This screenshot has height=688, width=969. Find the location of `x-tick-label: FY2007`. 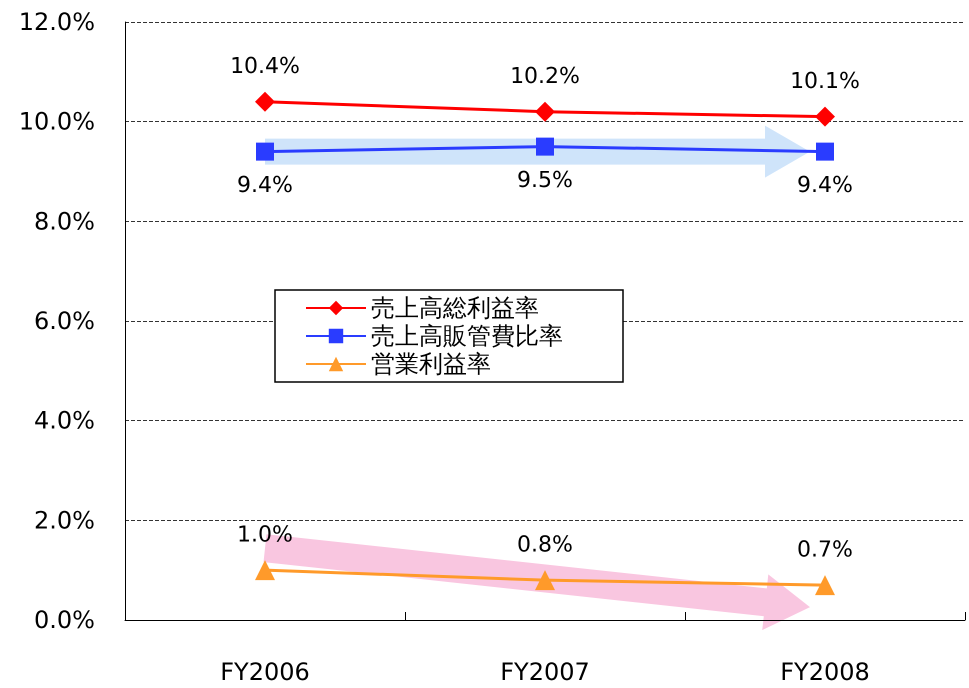

x-tick-label: FY2007 is located at coordinates (545, 672).